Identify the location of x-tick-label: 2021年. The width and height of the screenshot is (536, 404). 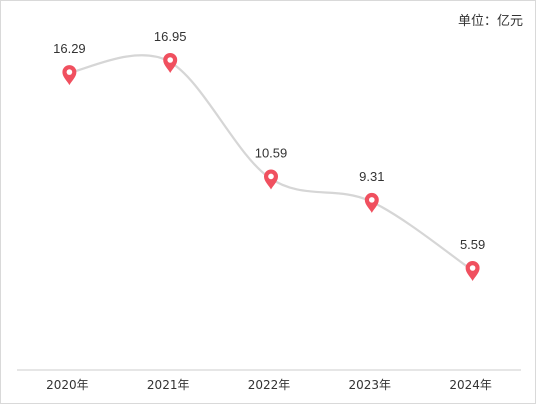
(168, 385).